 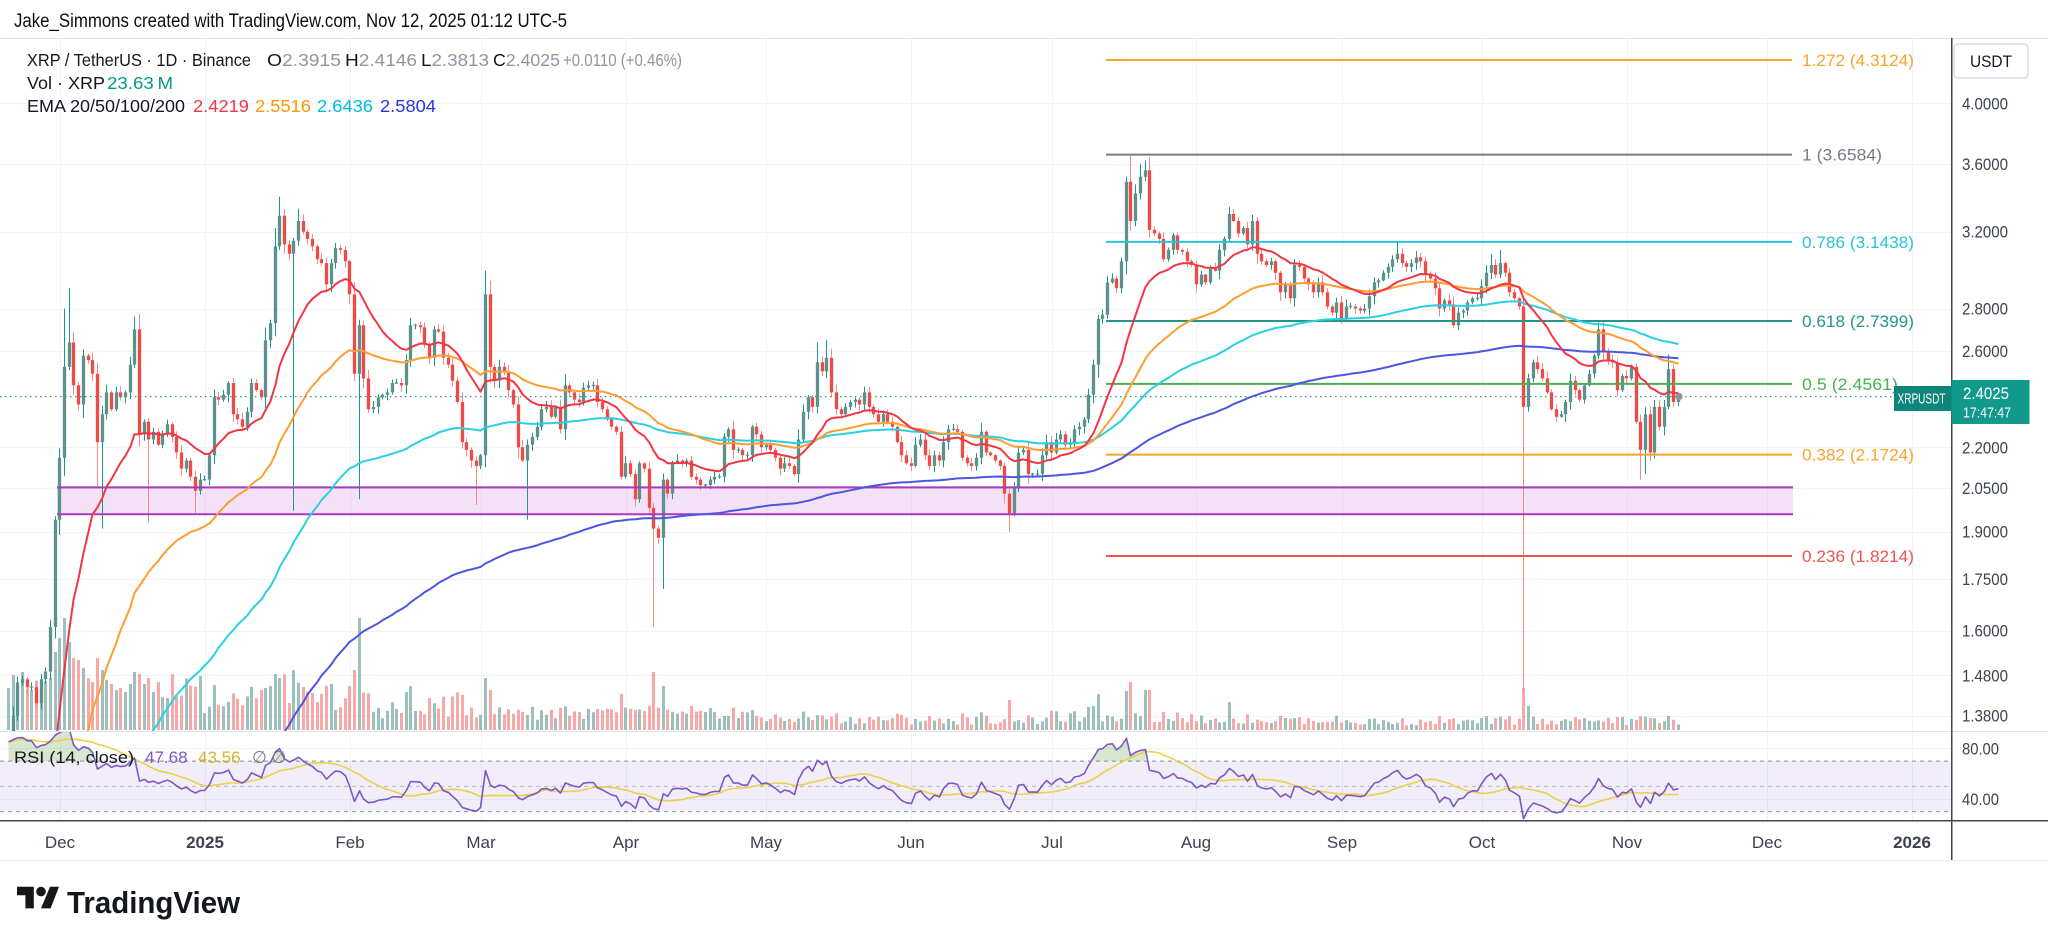 What do you see at coordinates (349, 842) in the screenshot?
I see `svg-text: Feb` at bounding box center [349, 842].